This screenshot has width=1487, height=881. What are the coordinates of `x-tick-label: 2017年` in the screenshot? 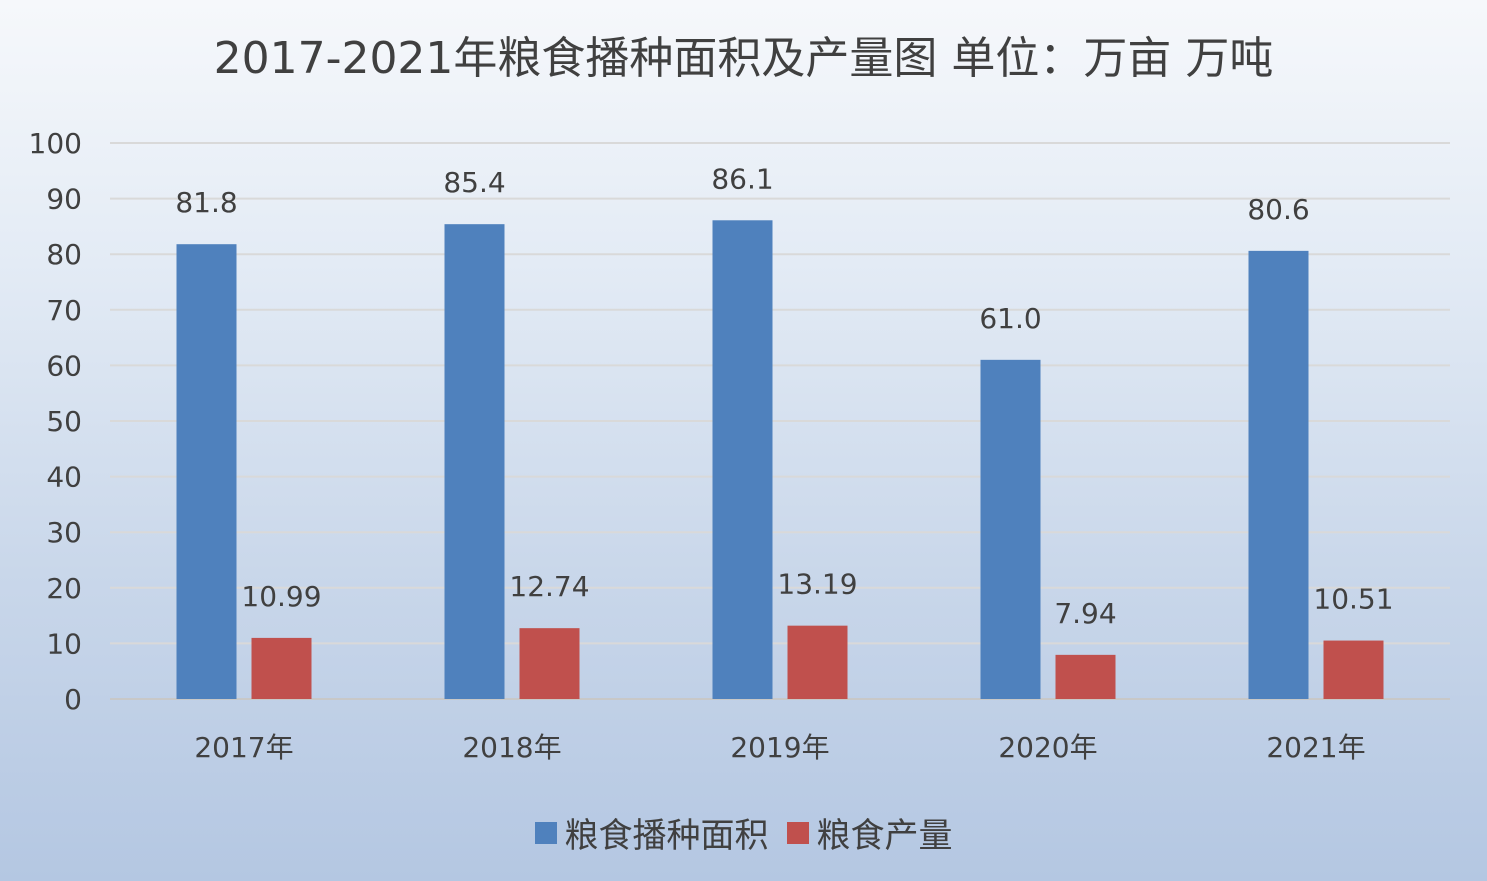 It's located at (243, 747).